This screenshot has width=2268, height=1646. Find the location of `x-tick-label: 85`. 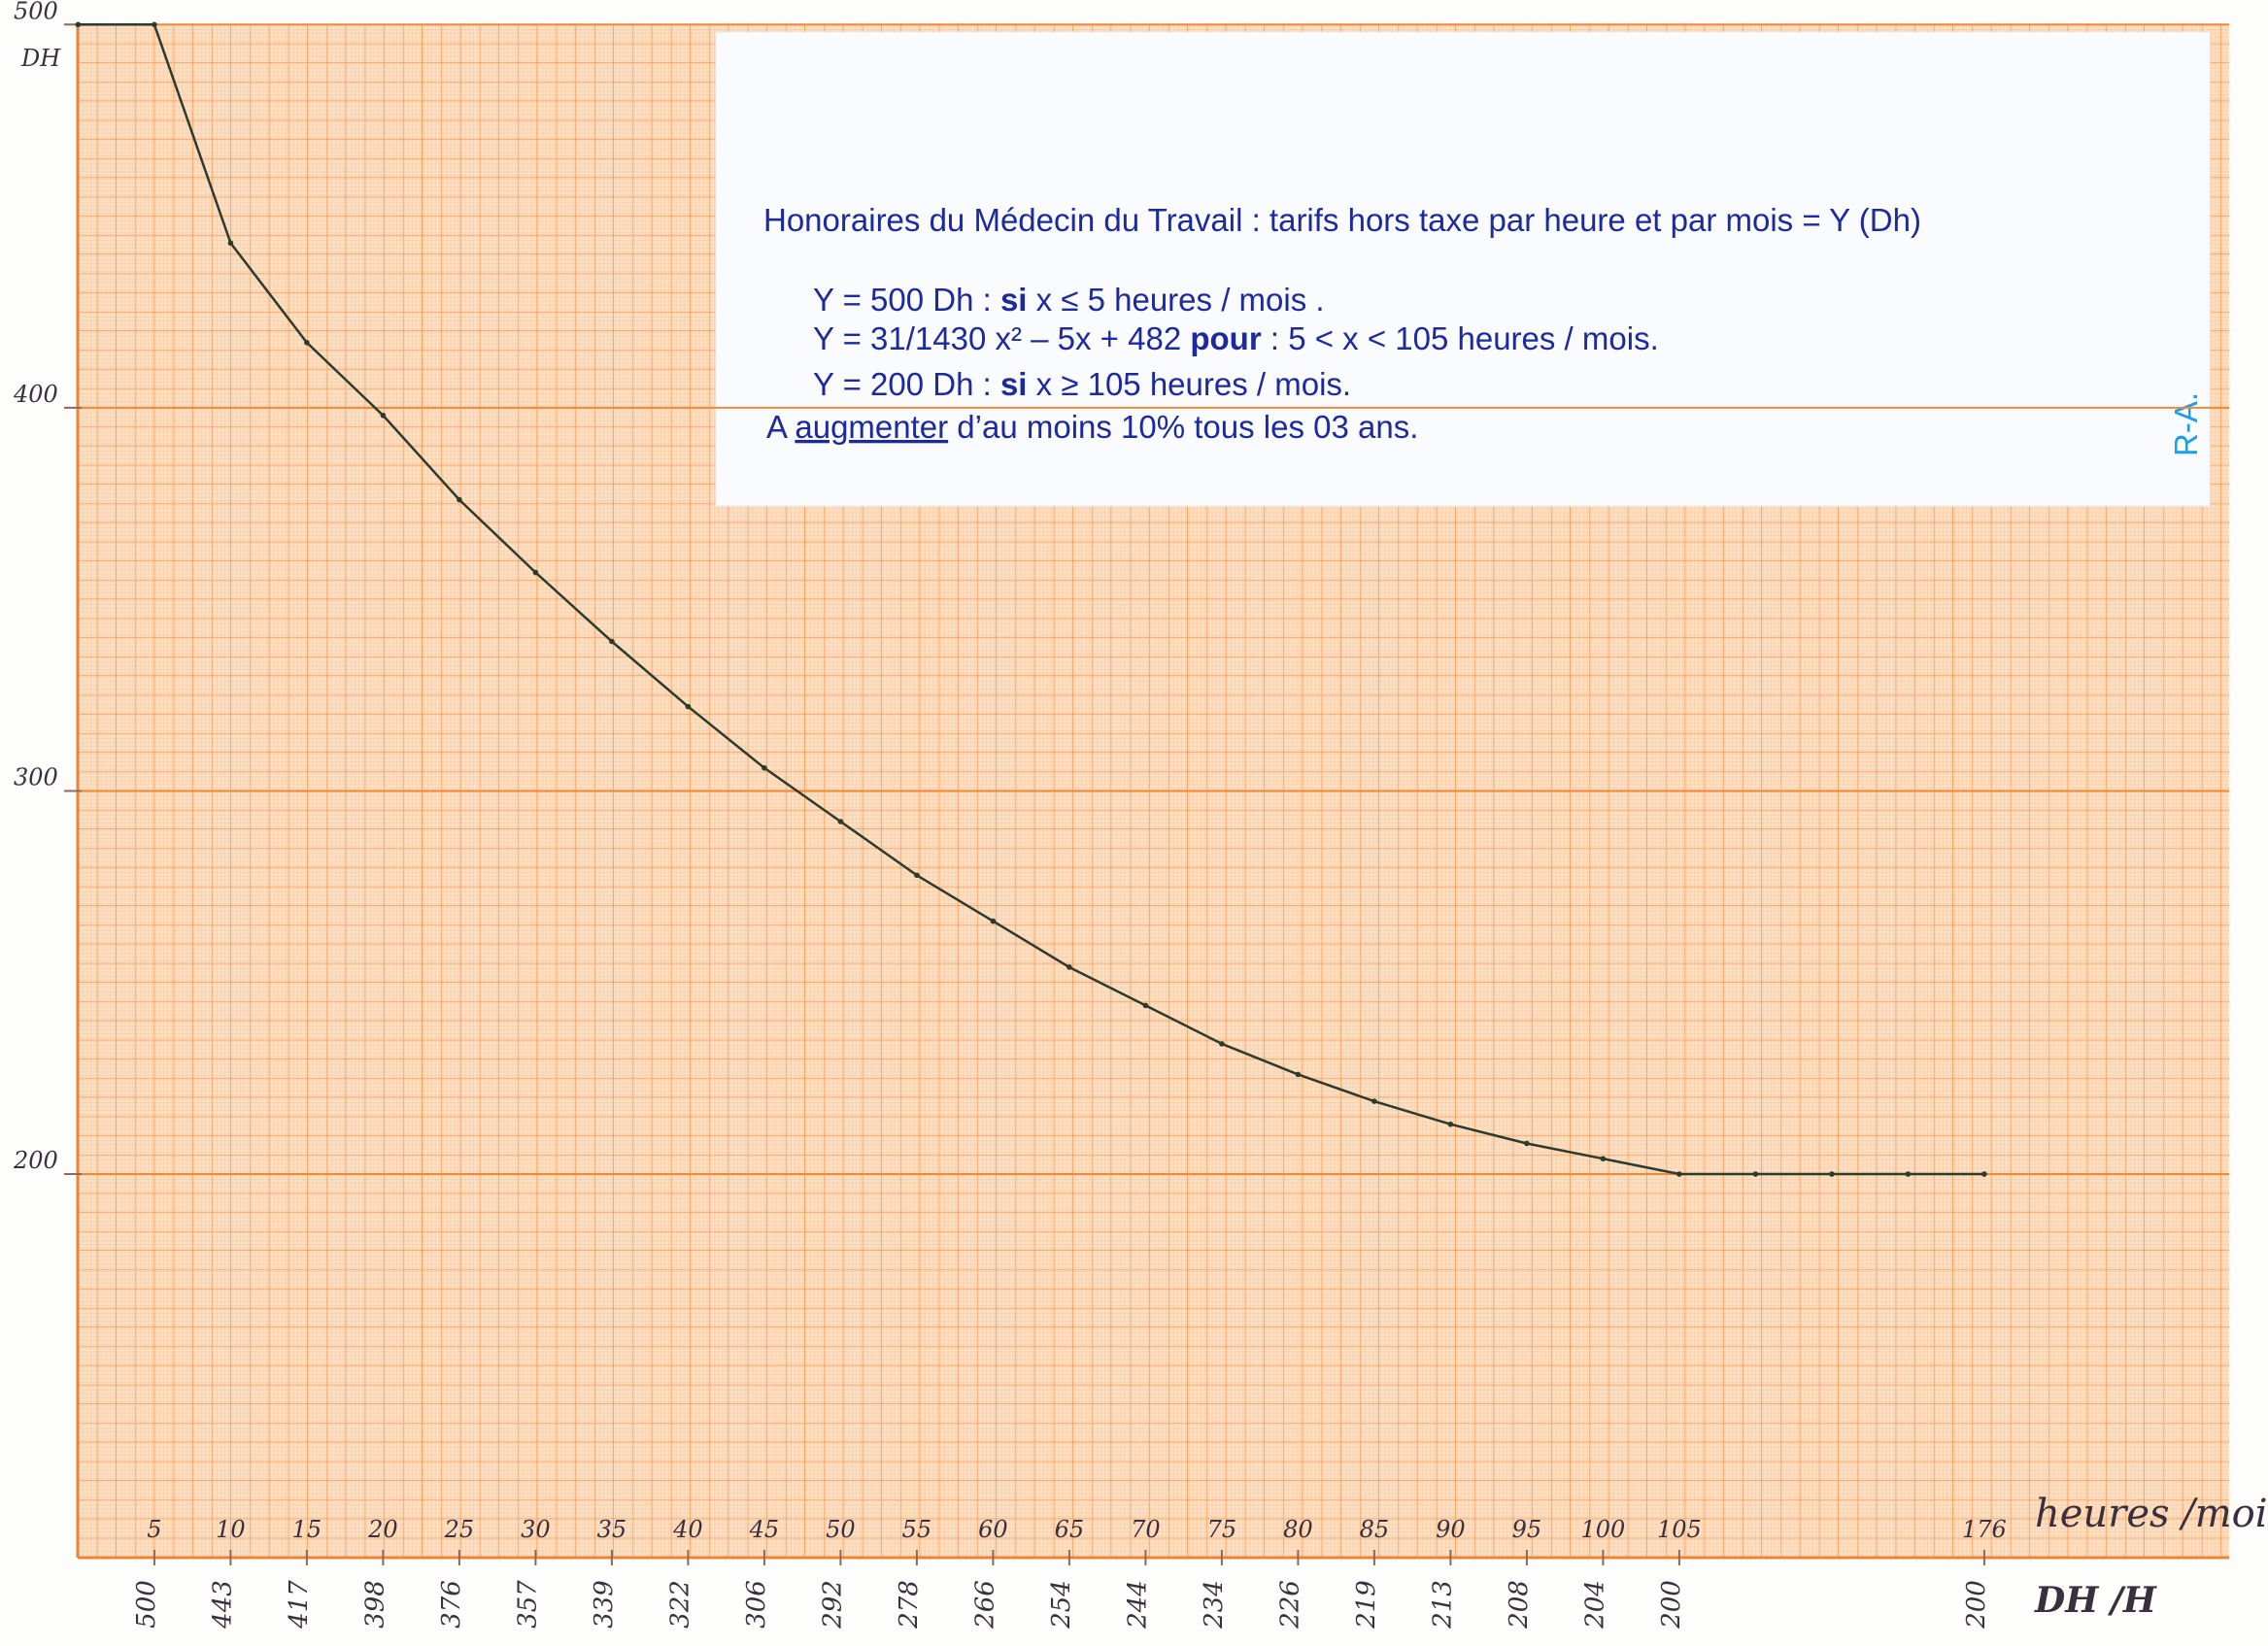

x-tick-label: 85 is located at coordinates (1375, 1529).